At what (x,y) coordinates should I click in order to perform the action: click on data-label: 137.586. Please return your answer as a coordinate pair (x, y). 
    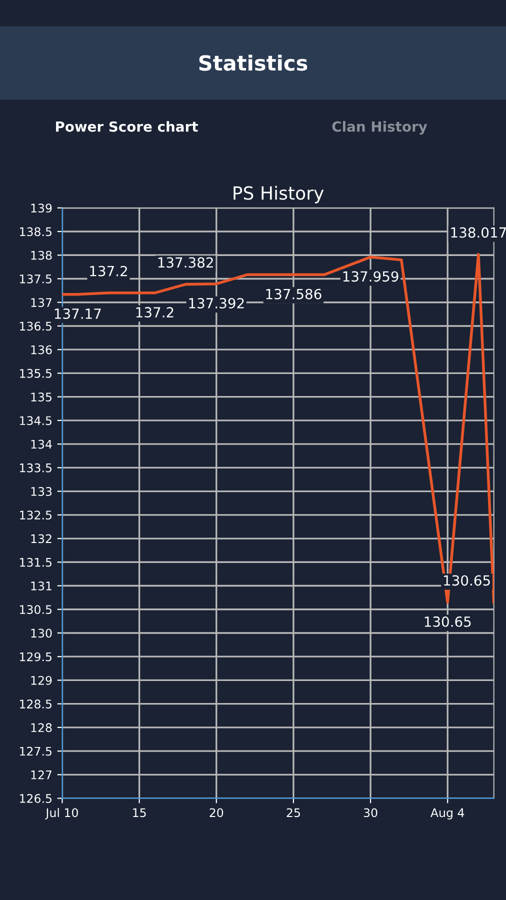
    Looking at the image, I should click on (294, 294).